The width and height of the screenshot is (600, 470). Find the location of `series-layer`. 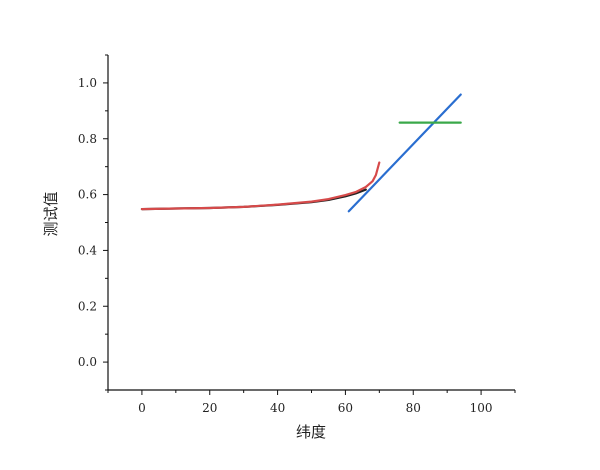

series-layer is located at coordinates (301, 153).